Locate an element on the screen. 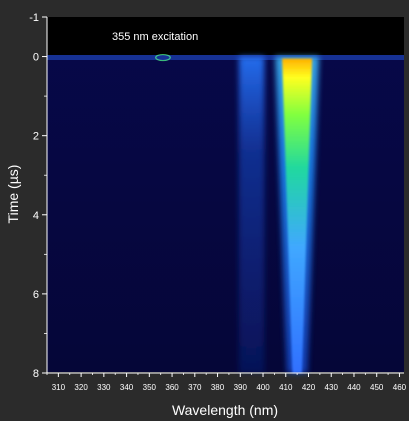 This screenshot has width=409, height=421. x-tick-label: 420 is located at coordinates (309, 387).